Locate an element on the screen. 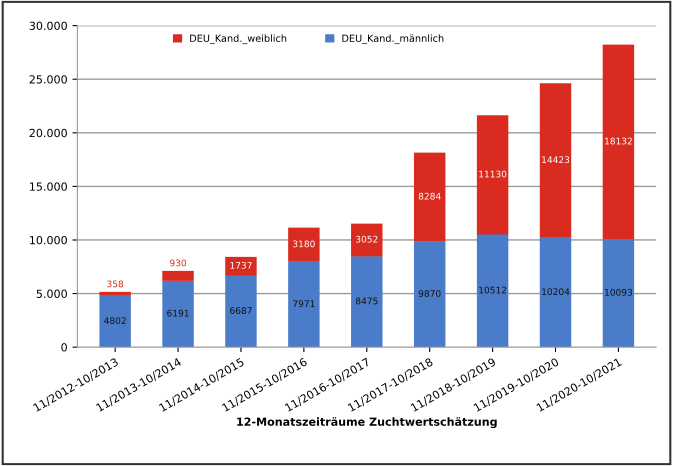 This screenshot has width=673, height=466. data-label: 6687 is located at coordinates (241, 310).